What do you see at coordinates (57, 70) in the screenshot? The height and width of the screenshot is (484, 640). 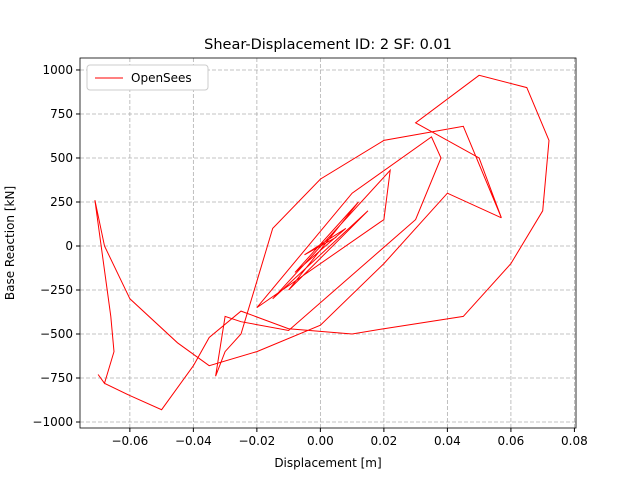 I see `y-tick-label: 1000` at bounding box center [57, 70].